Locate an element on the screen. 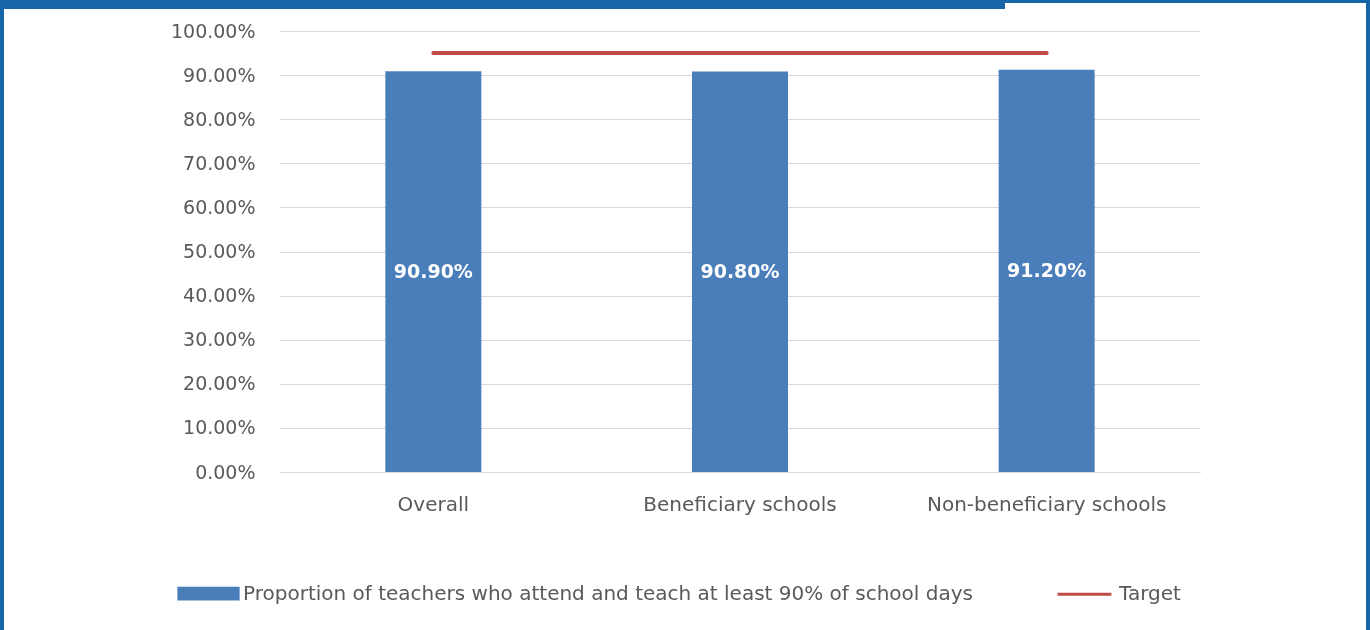 Image resolution: width=1370 pixels, height=630 pixels. y-tick-label: 70.00% is located at coordinates (219, 162).